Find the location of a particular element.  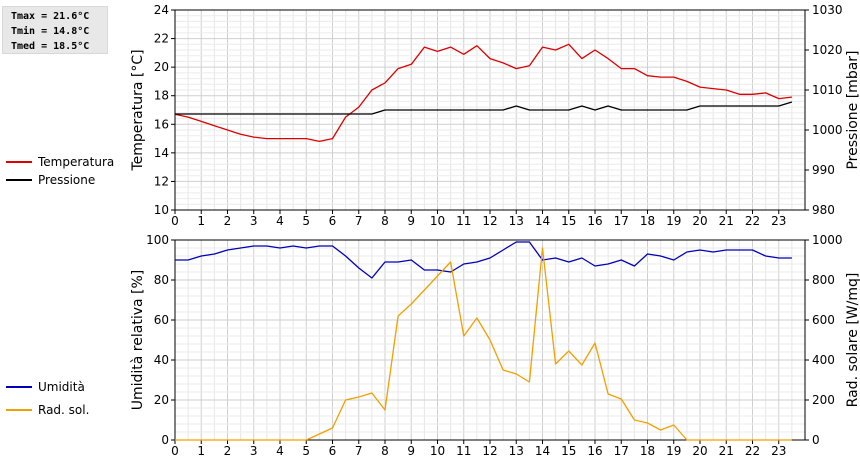

y2-tick-label: 1030 is located at coordinates (827, 10).